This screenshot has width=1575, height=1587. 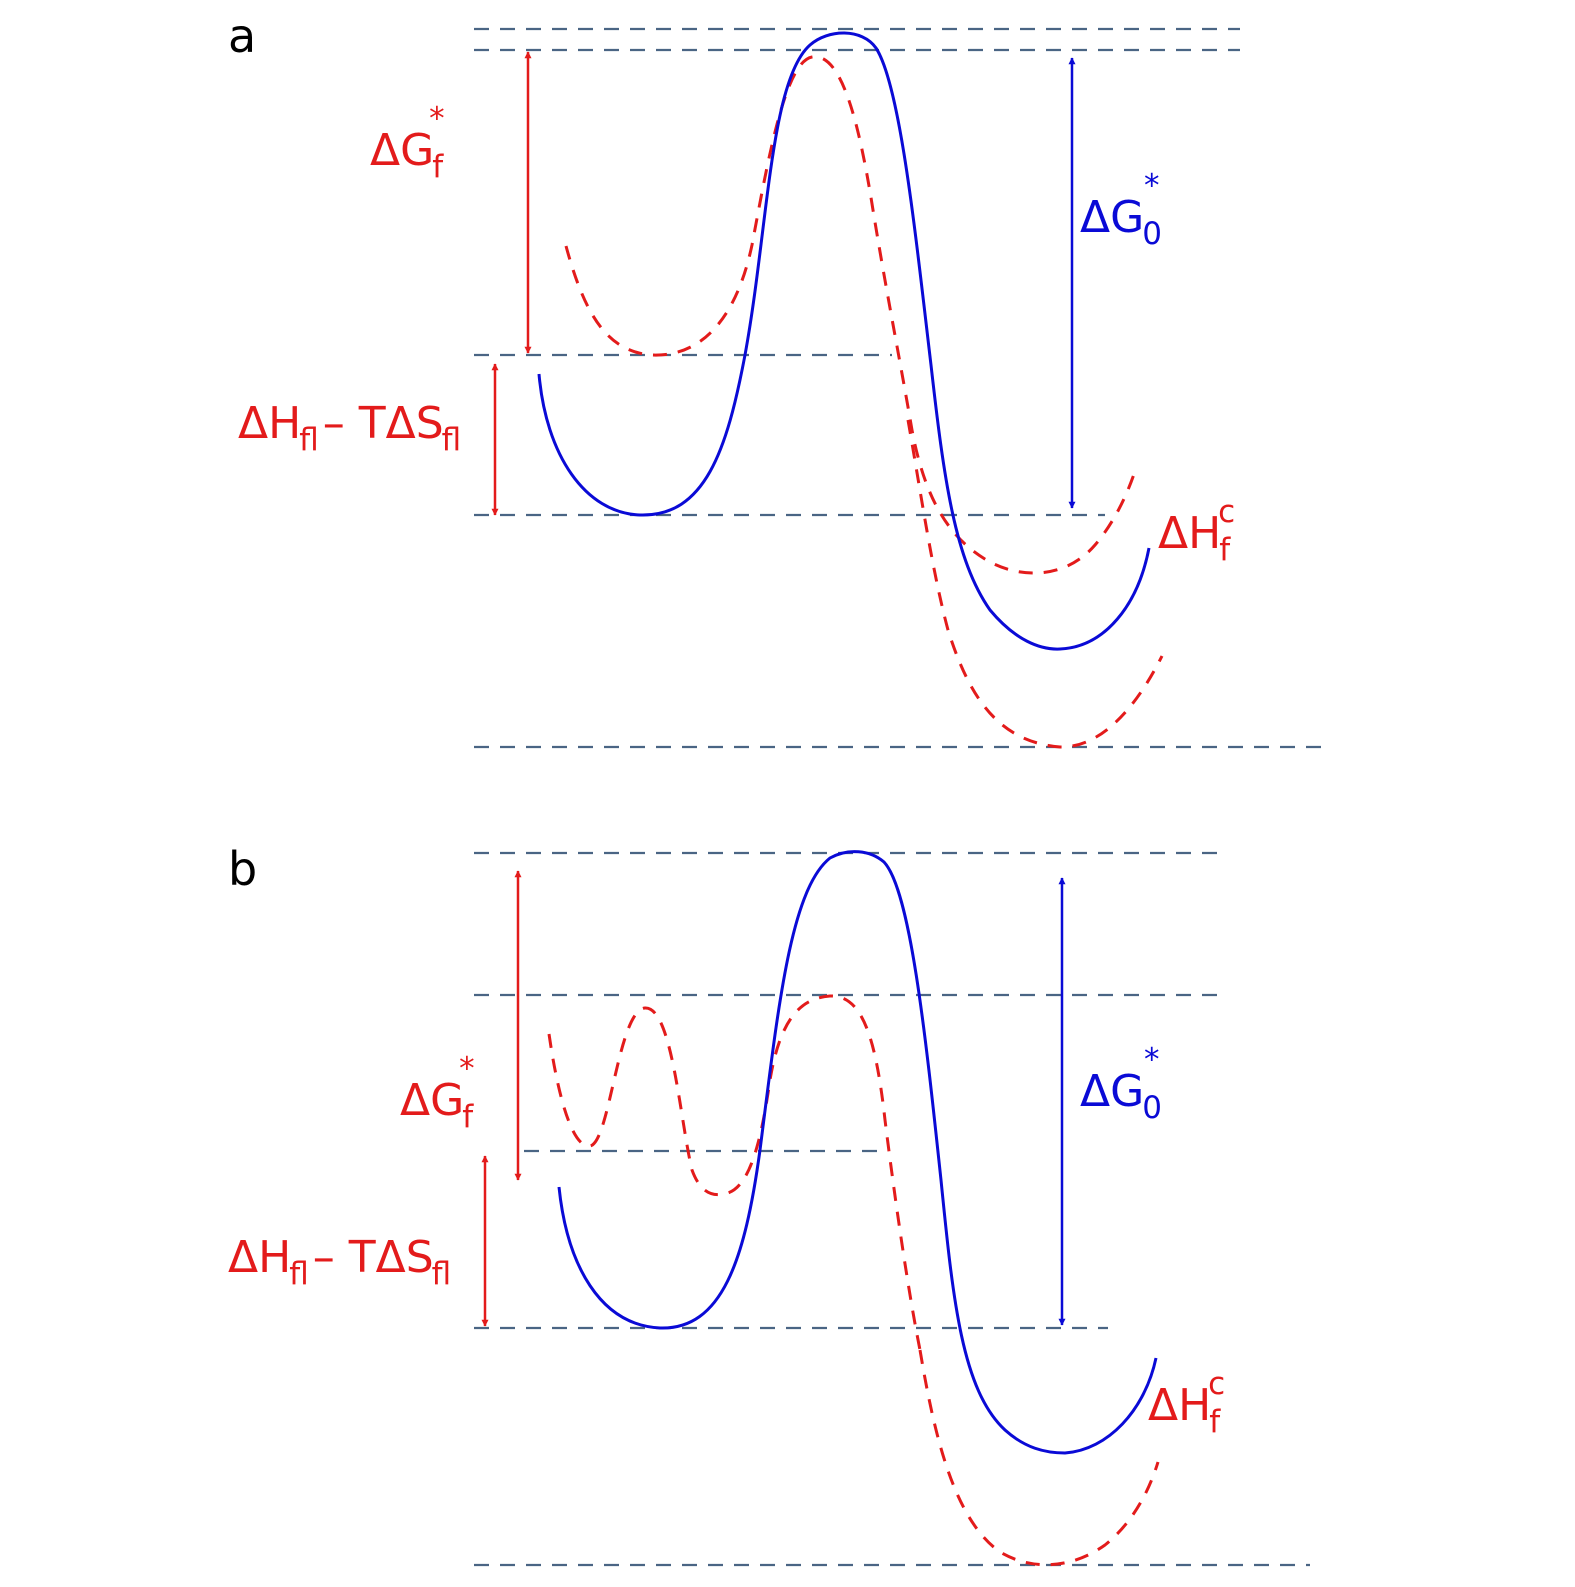 I want to click on panel-letter-a: a, so click(x=242, y=36).